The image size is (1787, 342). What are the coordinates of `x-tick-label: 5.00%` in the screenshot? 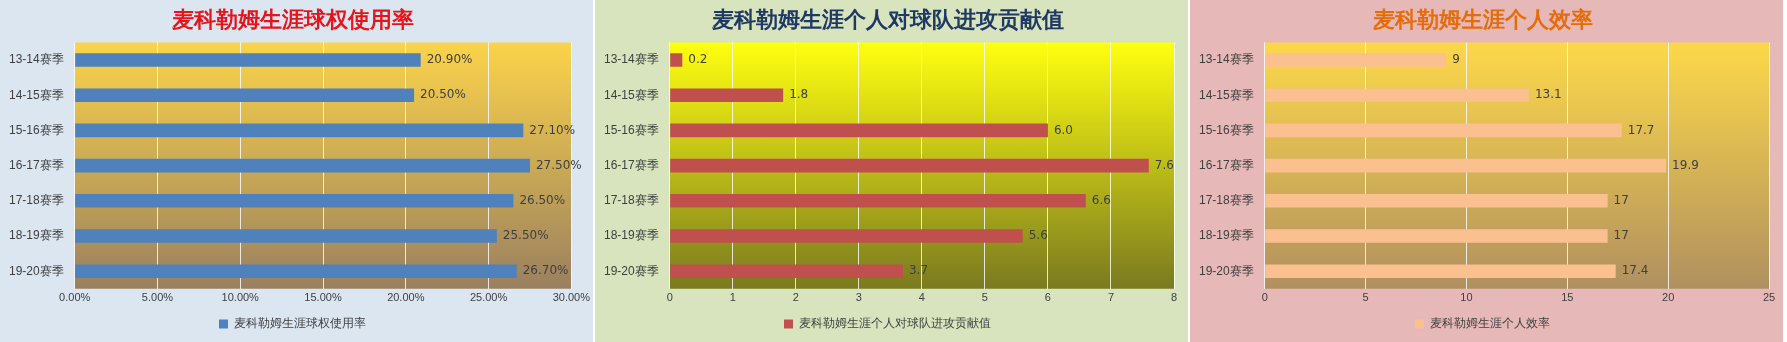 It's located at (157, 297).